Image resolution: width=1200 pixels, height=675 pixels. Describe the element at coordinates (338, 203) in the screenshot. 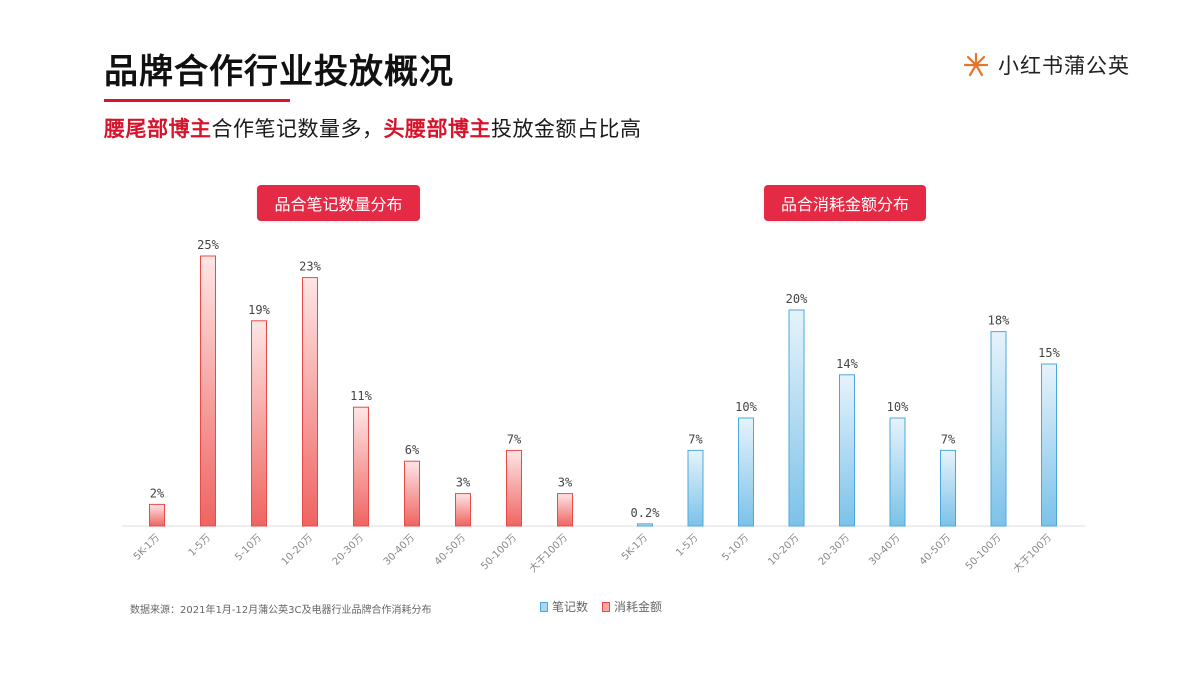

I see `left-panel-label: 品合笔记数量分布` at that location.